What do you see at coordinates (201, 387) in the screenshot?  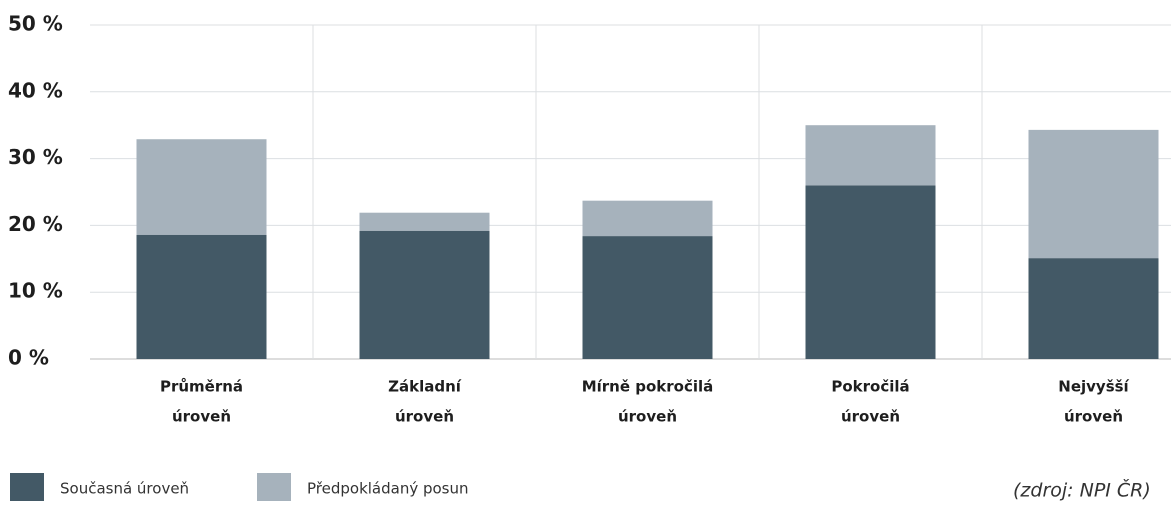 I see `x-tick-label: Průměrná` at bounding box center [201, 387].